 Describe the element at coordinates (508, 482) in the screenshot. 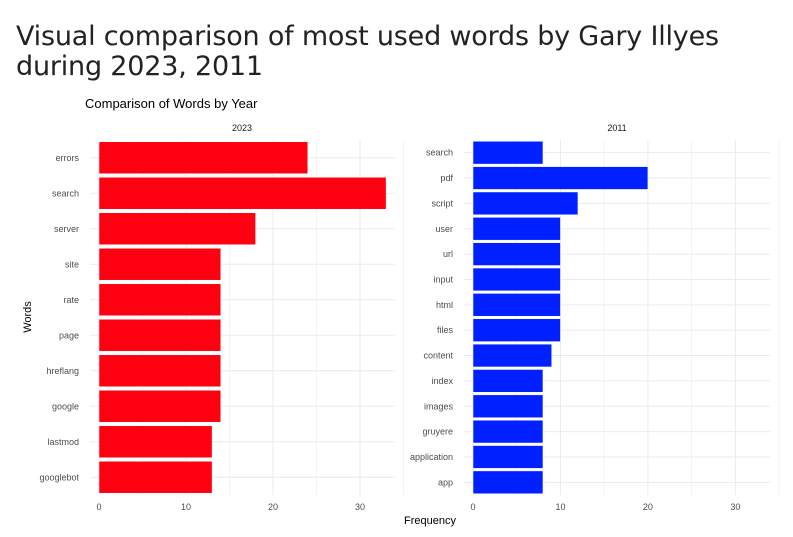

I see `bar-app` at that location.